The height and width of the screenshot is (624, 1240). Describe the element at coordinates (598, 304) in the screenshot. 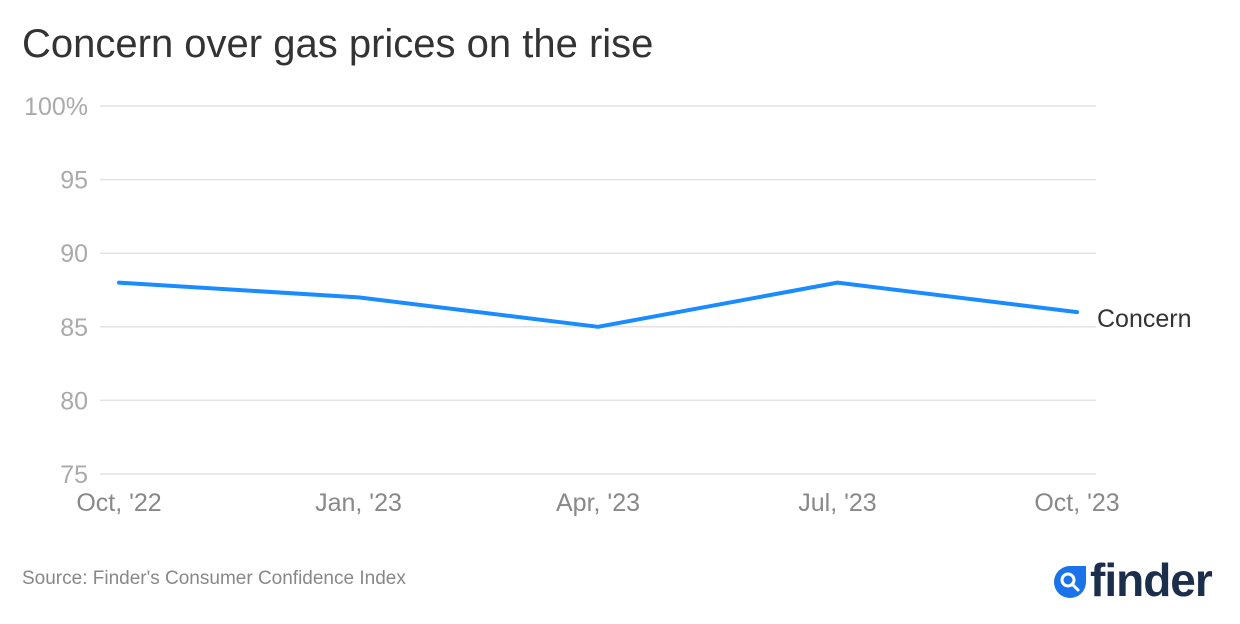

I see `series-line-concern` at that location.